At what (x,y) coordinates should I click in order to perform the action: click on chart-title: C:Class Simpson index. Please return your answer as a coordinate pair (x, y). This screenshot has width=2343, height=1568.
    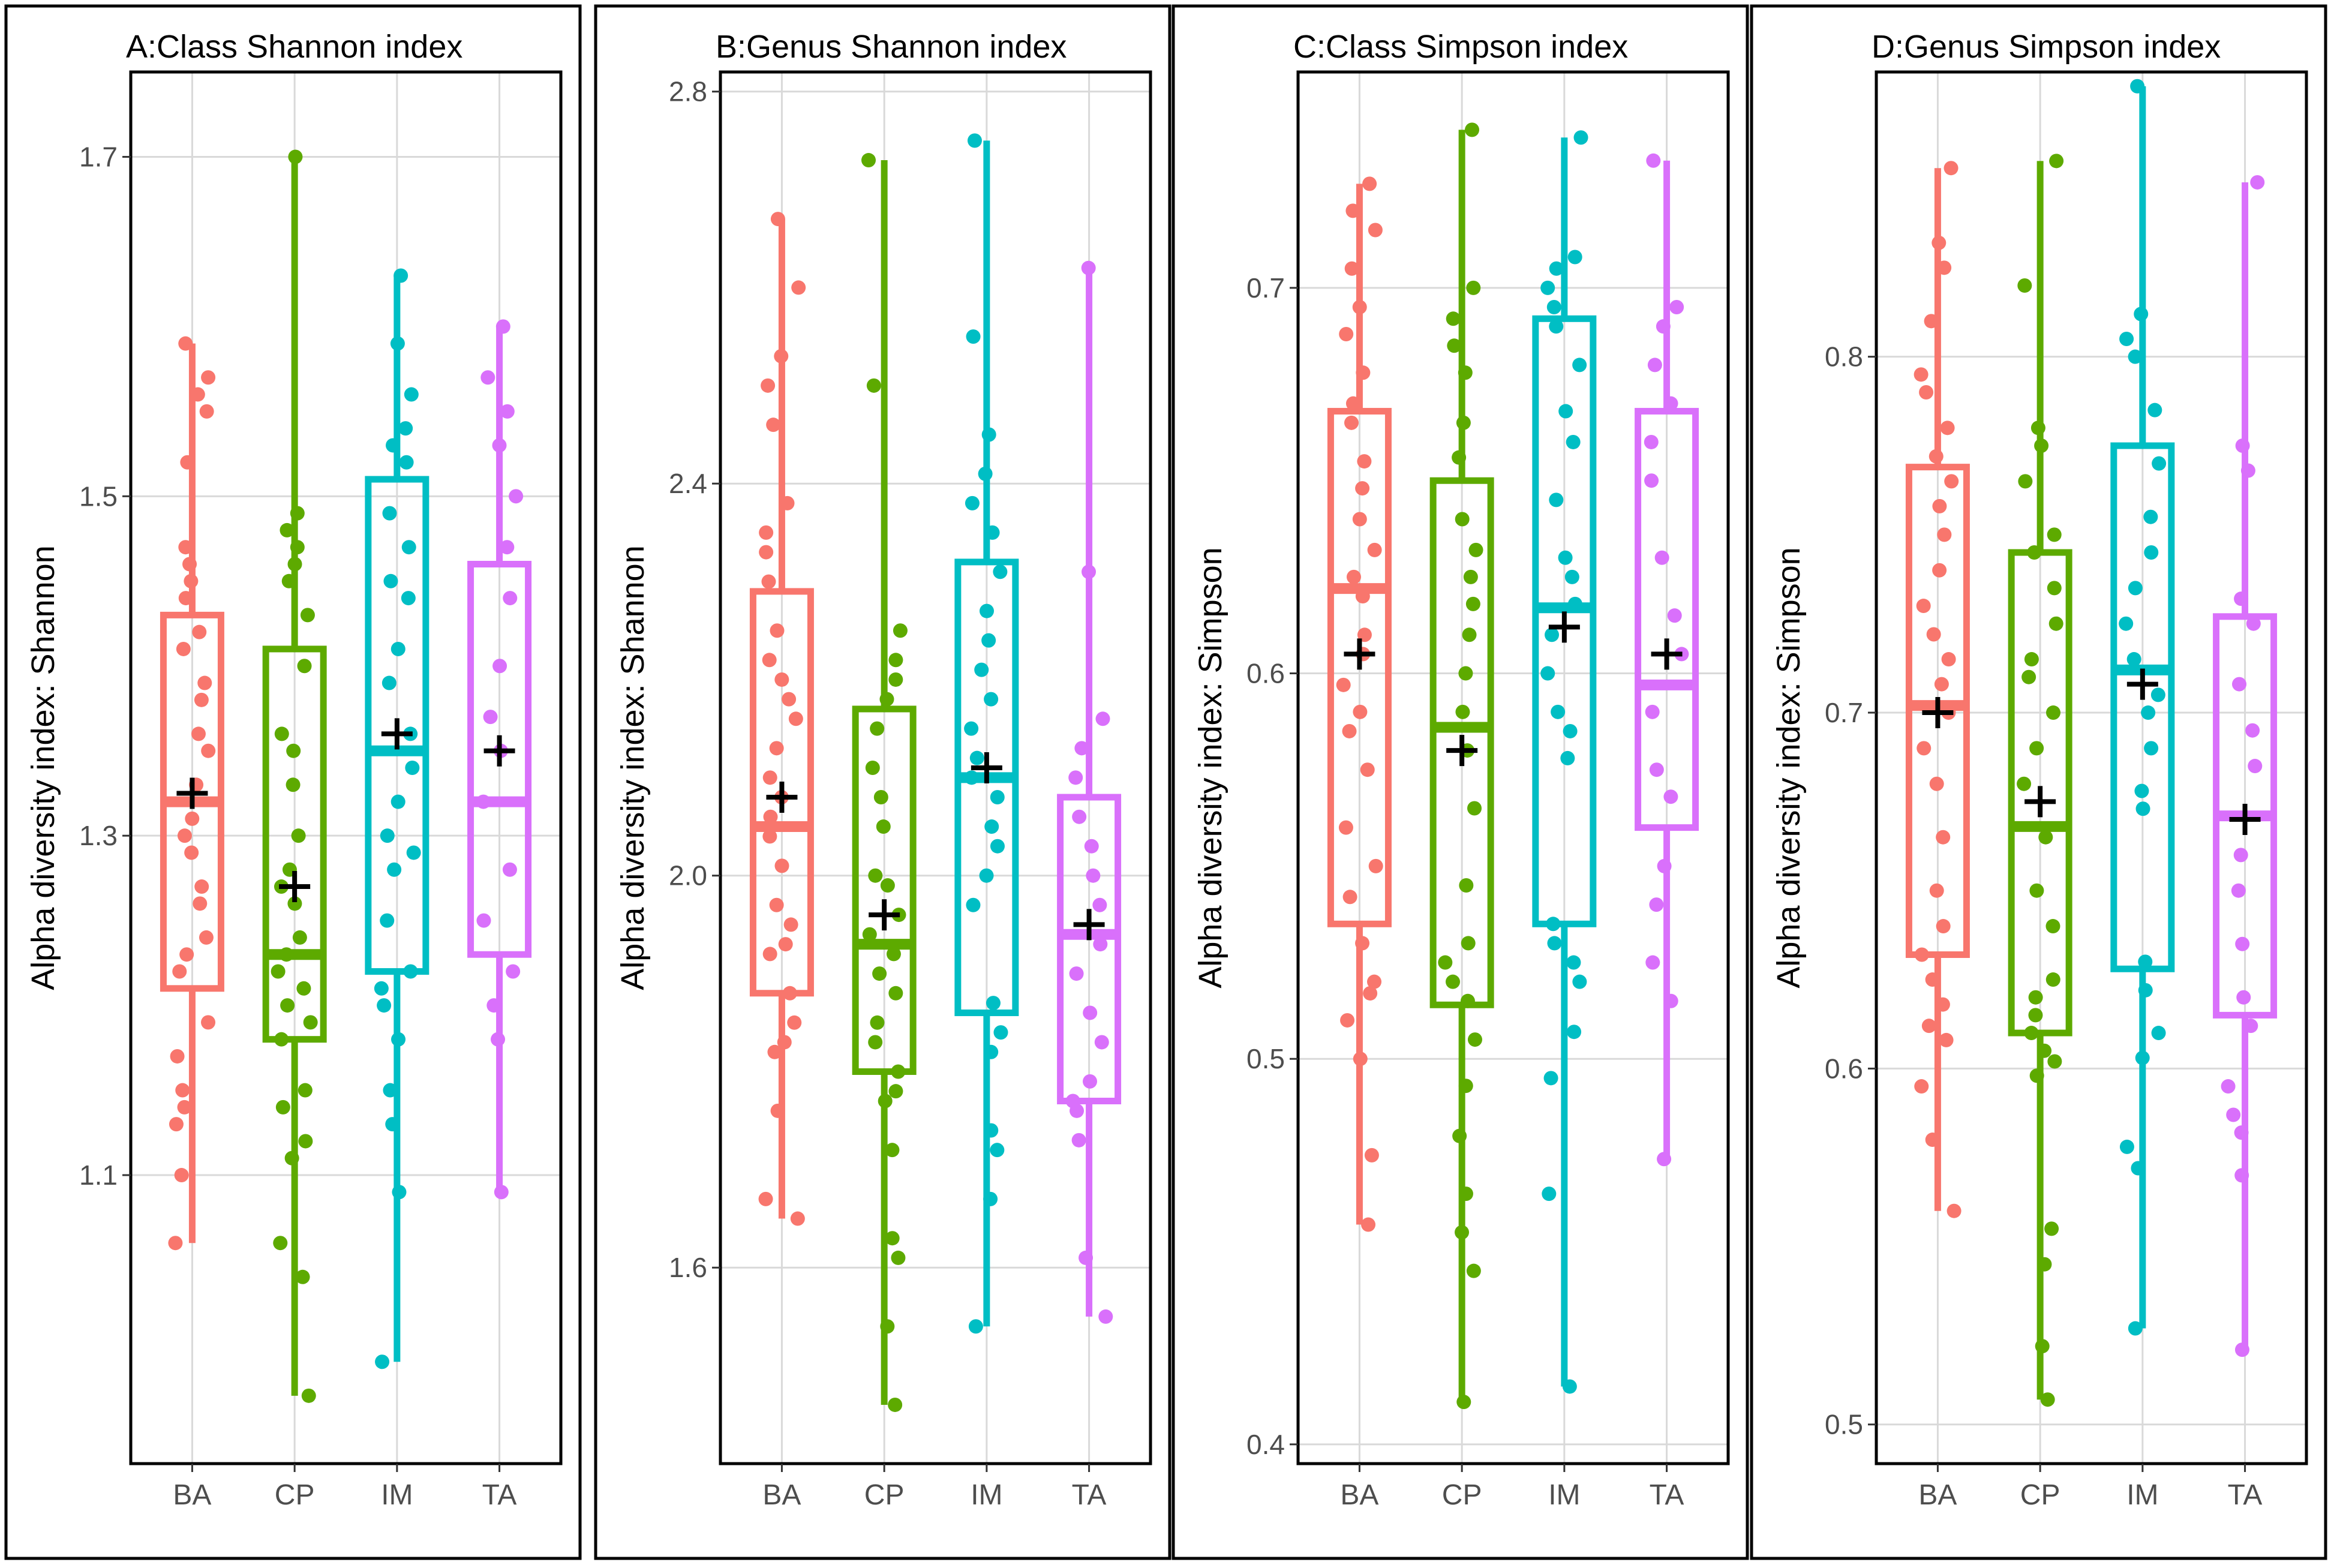
    Looking at the image, I should click on (1460, 47).